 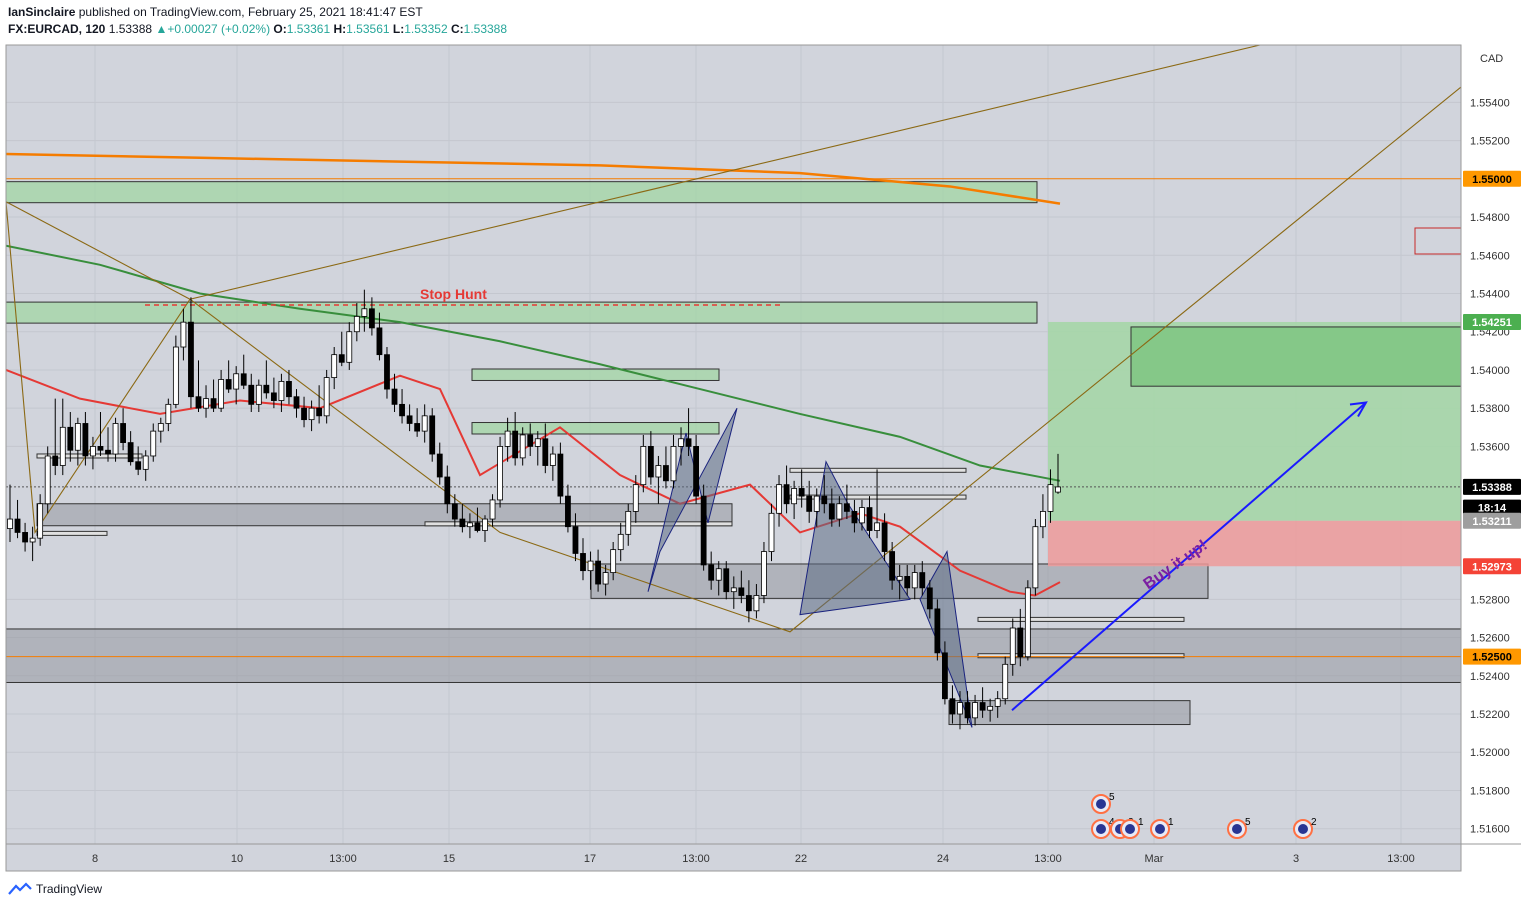 I want to click on price-tick-label: 1.52400, so click(x=1490, y=677).